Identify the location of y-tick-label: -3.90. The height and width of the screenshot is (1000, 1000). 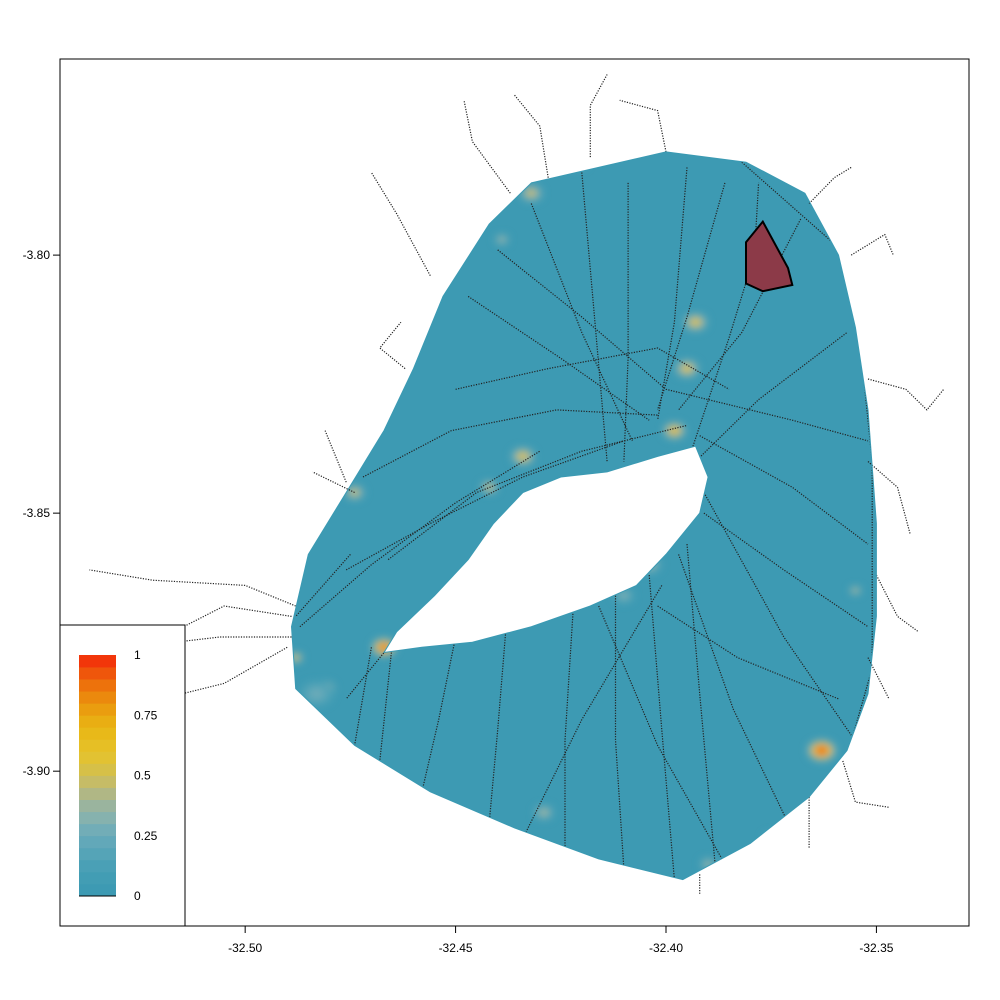
(37, 771).